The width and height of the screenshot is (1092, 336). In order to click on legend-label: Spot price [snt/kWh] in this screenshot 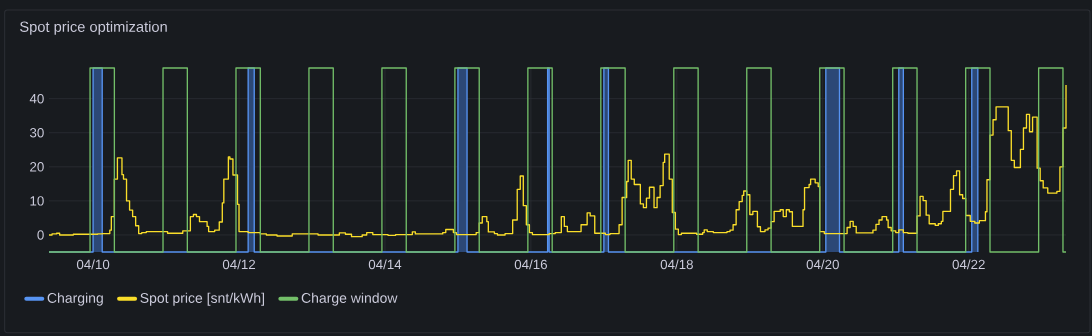, I will do `click(202, 299)`.